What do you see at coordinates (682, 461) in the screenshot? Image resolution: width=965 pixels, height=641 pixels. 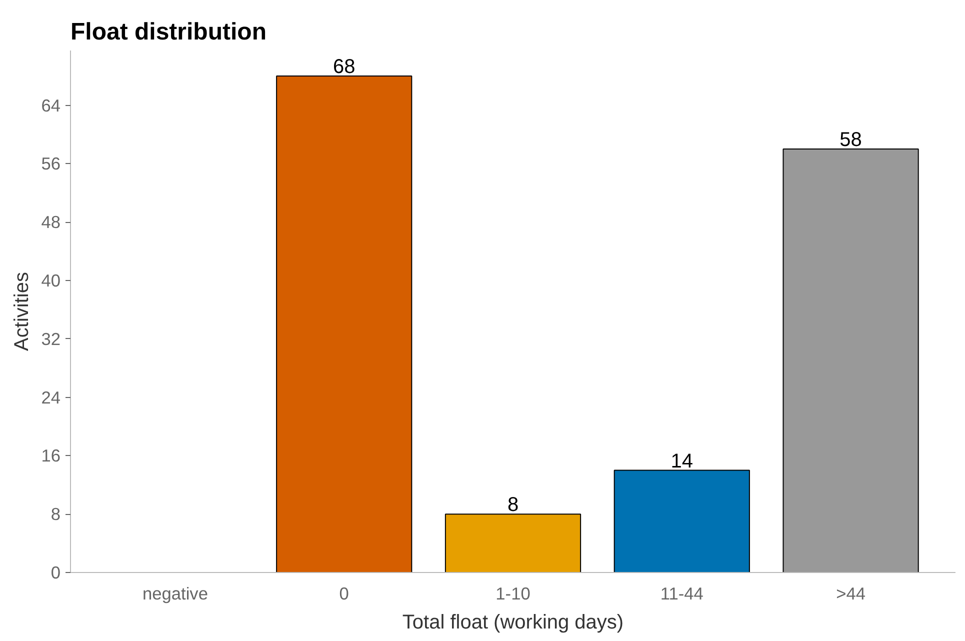 I see `data-label: 14` at bounding box center [682, 461].